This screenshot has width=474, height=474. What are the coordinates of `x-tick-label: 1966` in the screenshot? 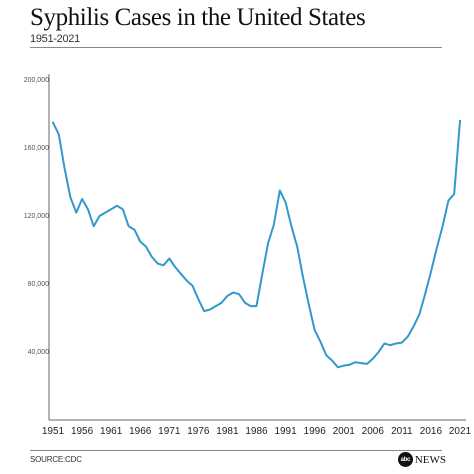 It's located at (140, 431).